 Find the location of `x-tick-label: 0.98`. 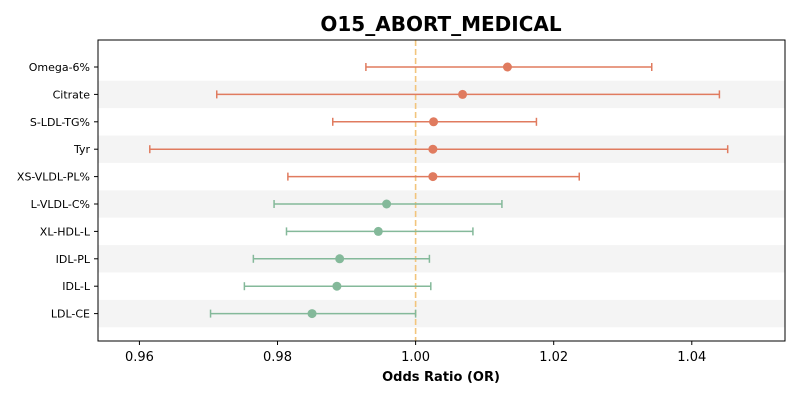

x-tick-label: 0.98 is located at coordinates (277, 357).